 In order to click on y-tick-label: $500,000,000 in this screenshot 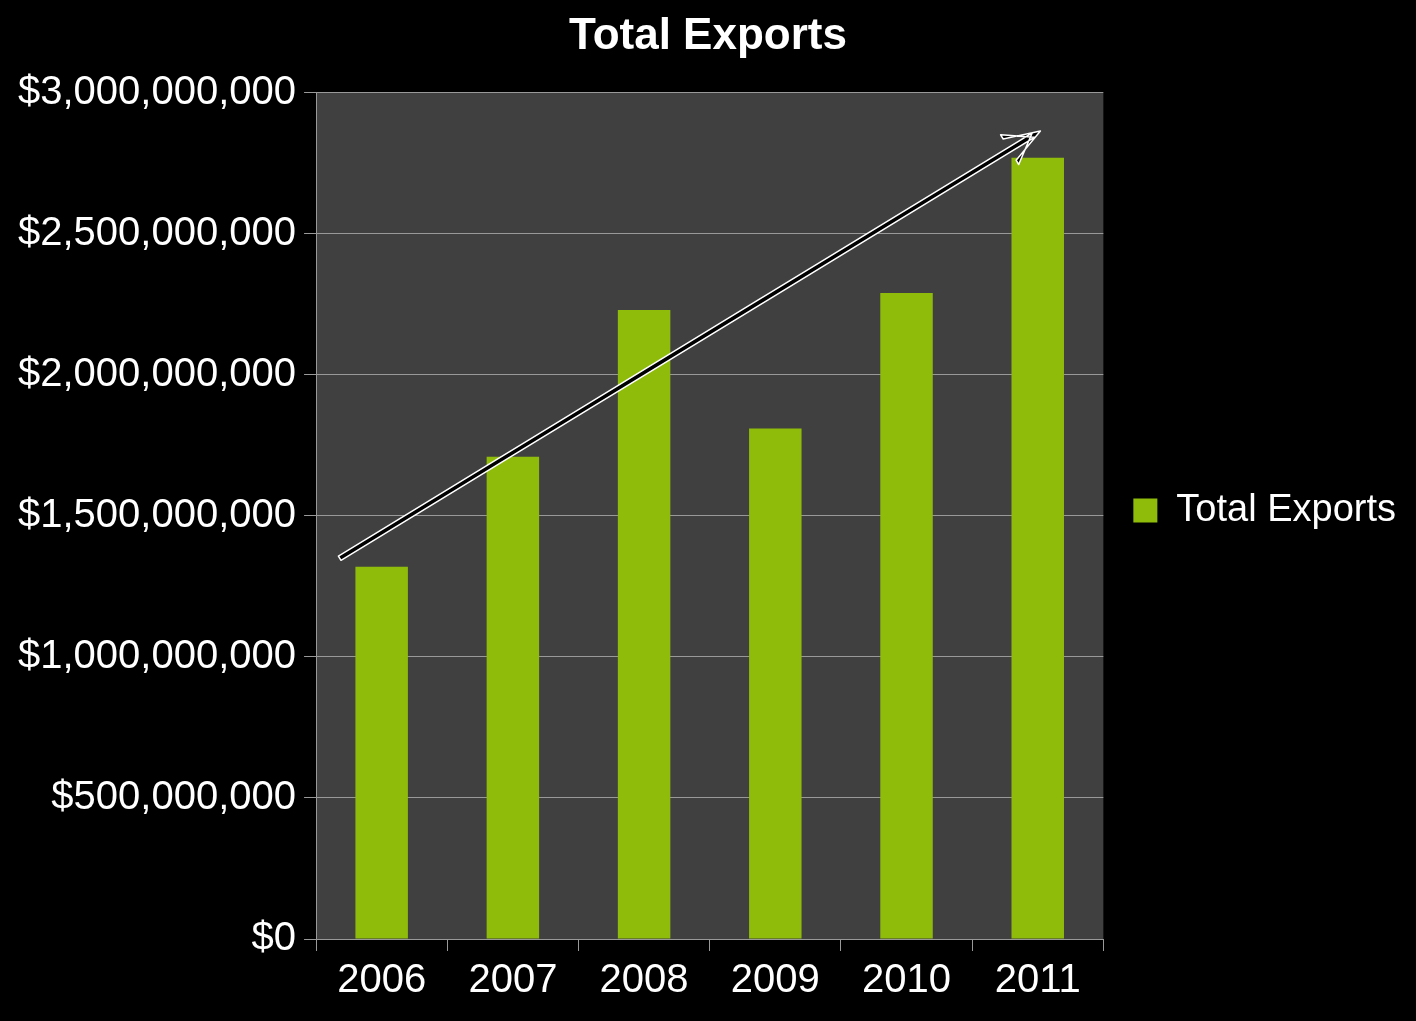, I will do `click(174, 795)`.